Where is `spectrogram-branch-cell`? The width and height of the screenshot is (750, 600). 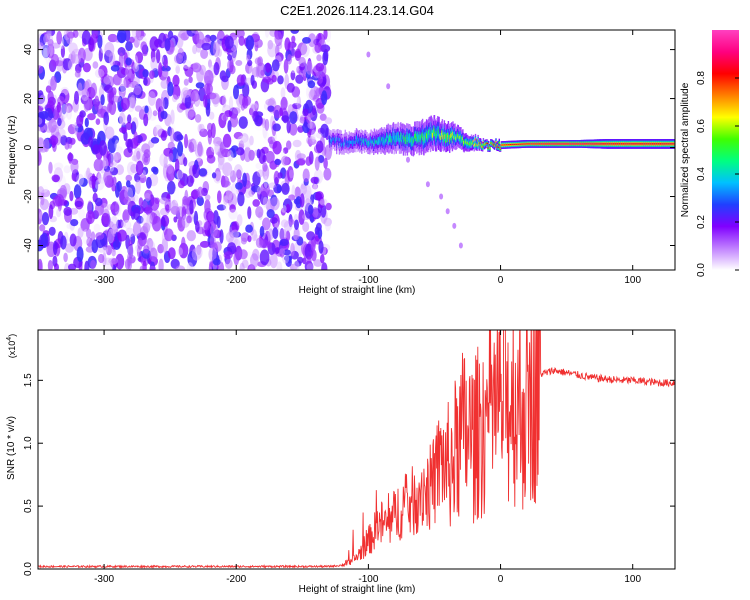
spectrogram-branch-cell is located at coordinates (460, 245).